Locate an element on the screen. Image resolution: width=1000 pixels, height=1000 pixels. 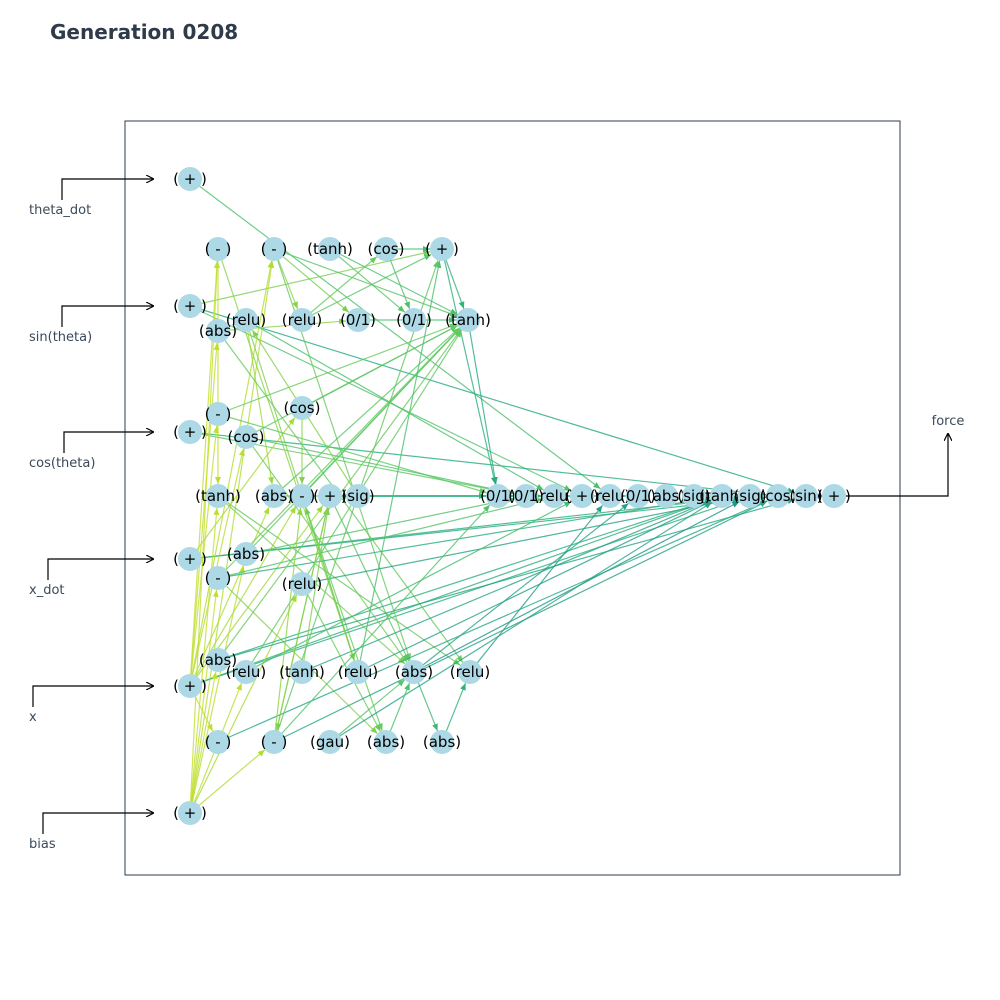
node-label-m6: ( - ) is located at coordinates (218, 742).